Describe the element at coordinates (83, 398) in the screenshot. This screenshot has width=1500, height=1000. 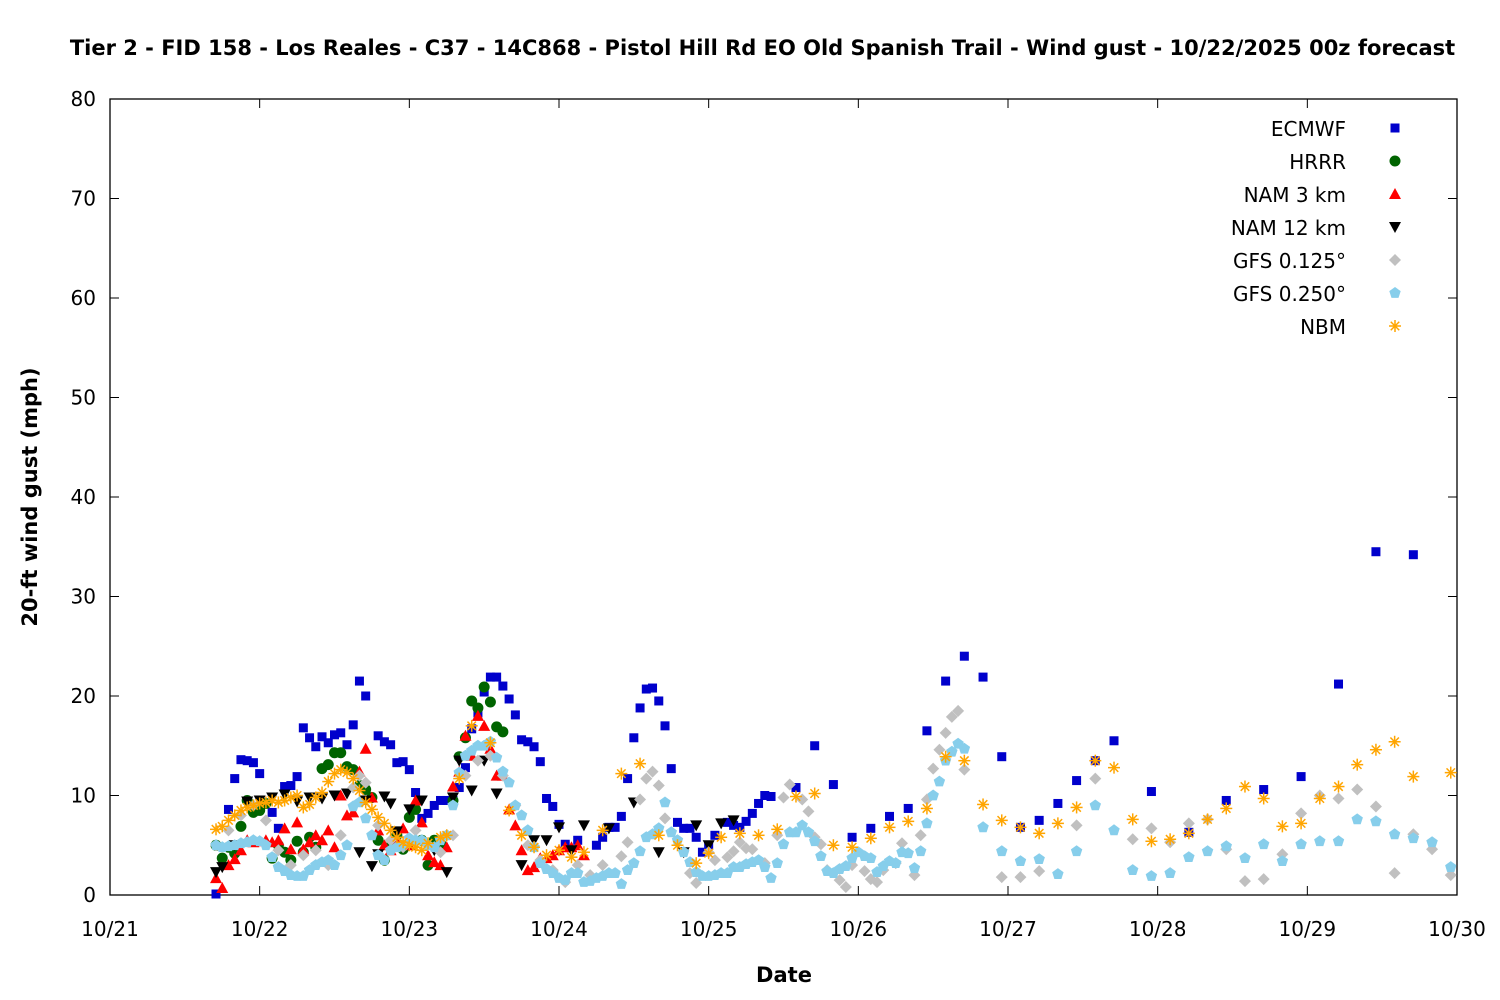
I see `y-tick-label: 50` at that location.